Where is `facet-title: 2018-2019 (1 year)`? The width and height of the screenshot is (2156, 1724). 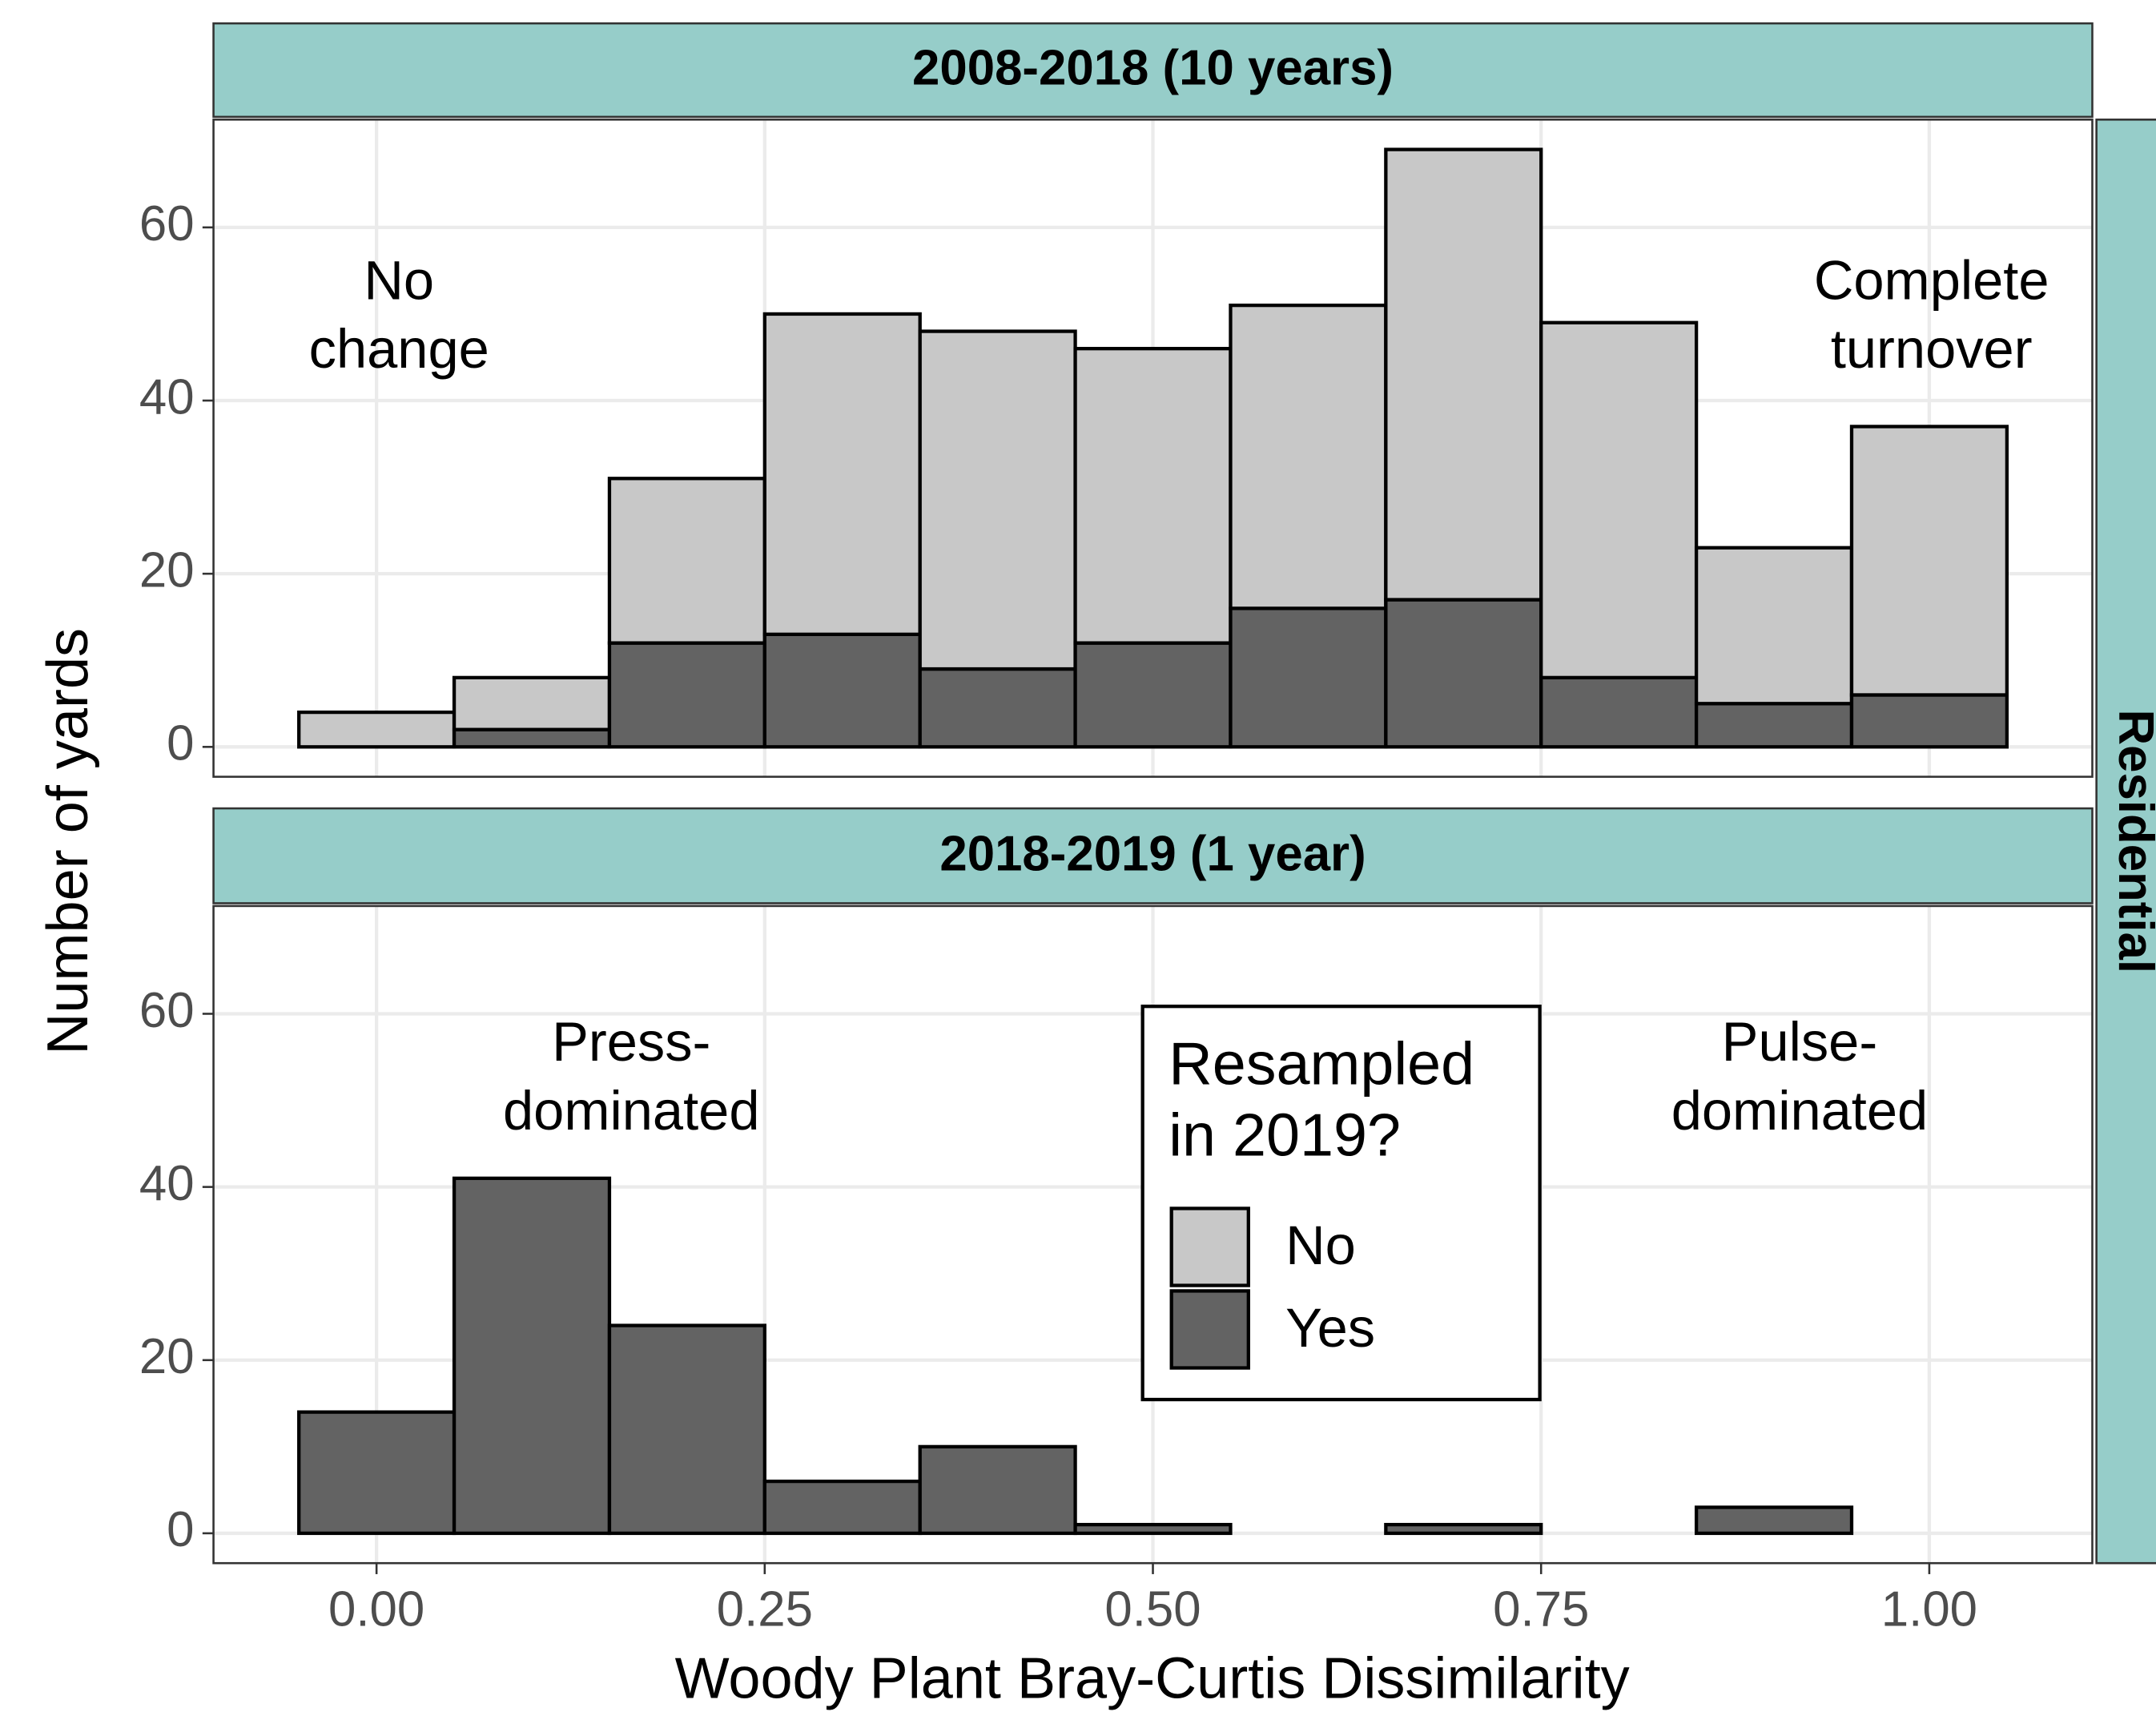 facet-title: 2018-2019 (1 year) is located at coordinates (1152, 853).